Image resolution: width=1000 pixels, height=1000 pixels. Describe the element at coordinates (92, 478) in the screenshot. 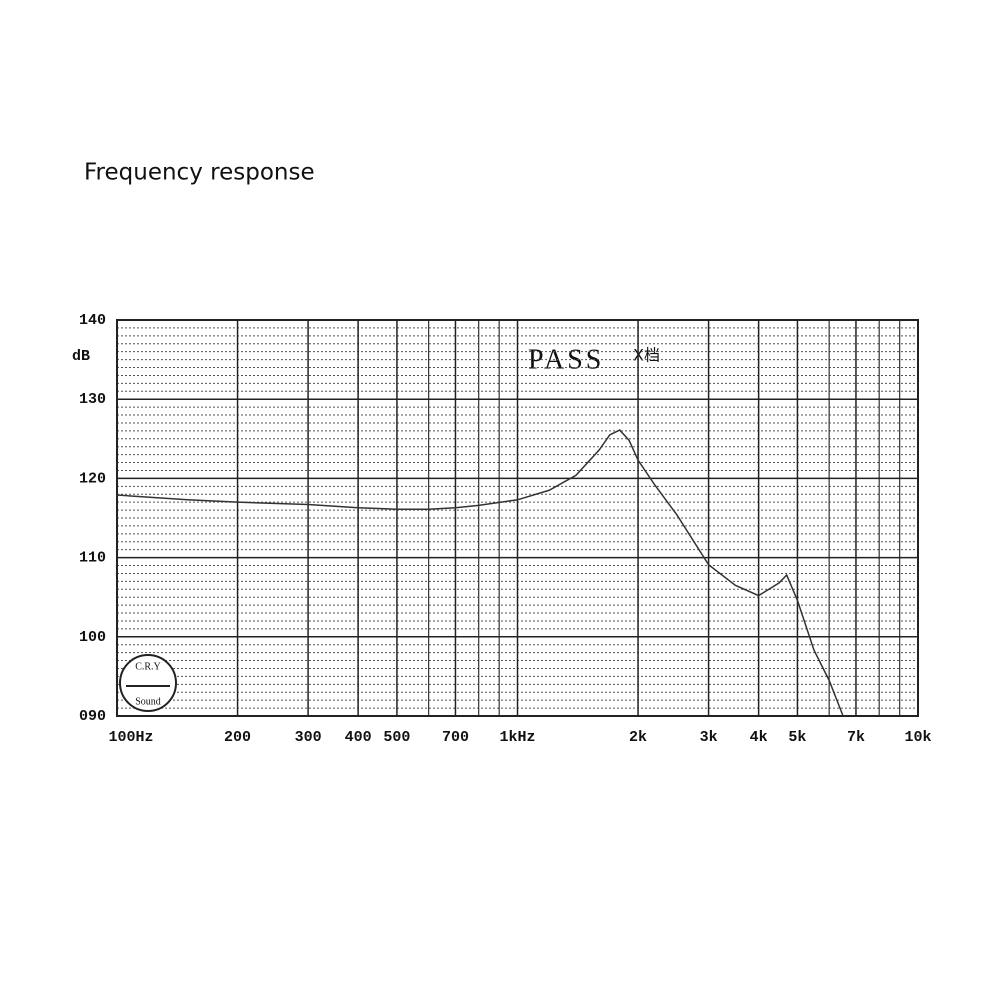

I see `y-tick-label: 120` at that location.